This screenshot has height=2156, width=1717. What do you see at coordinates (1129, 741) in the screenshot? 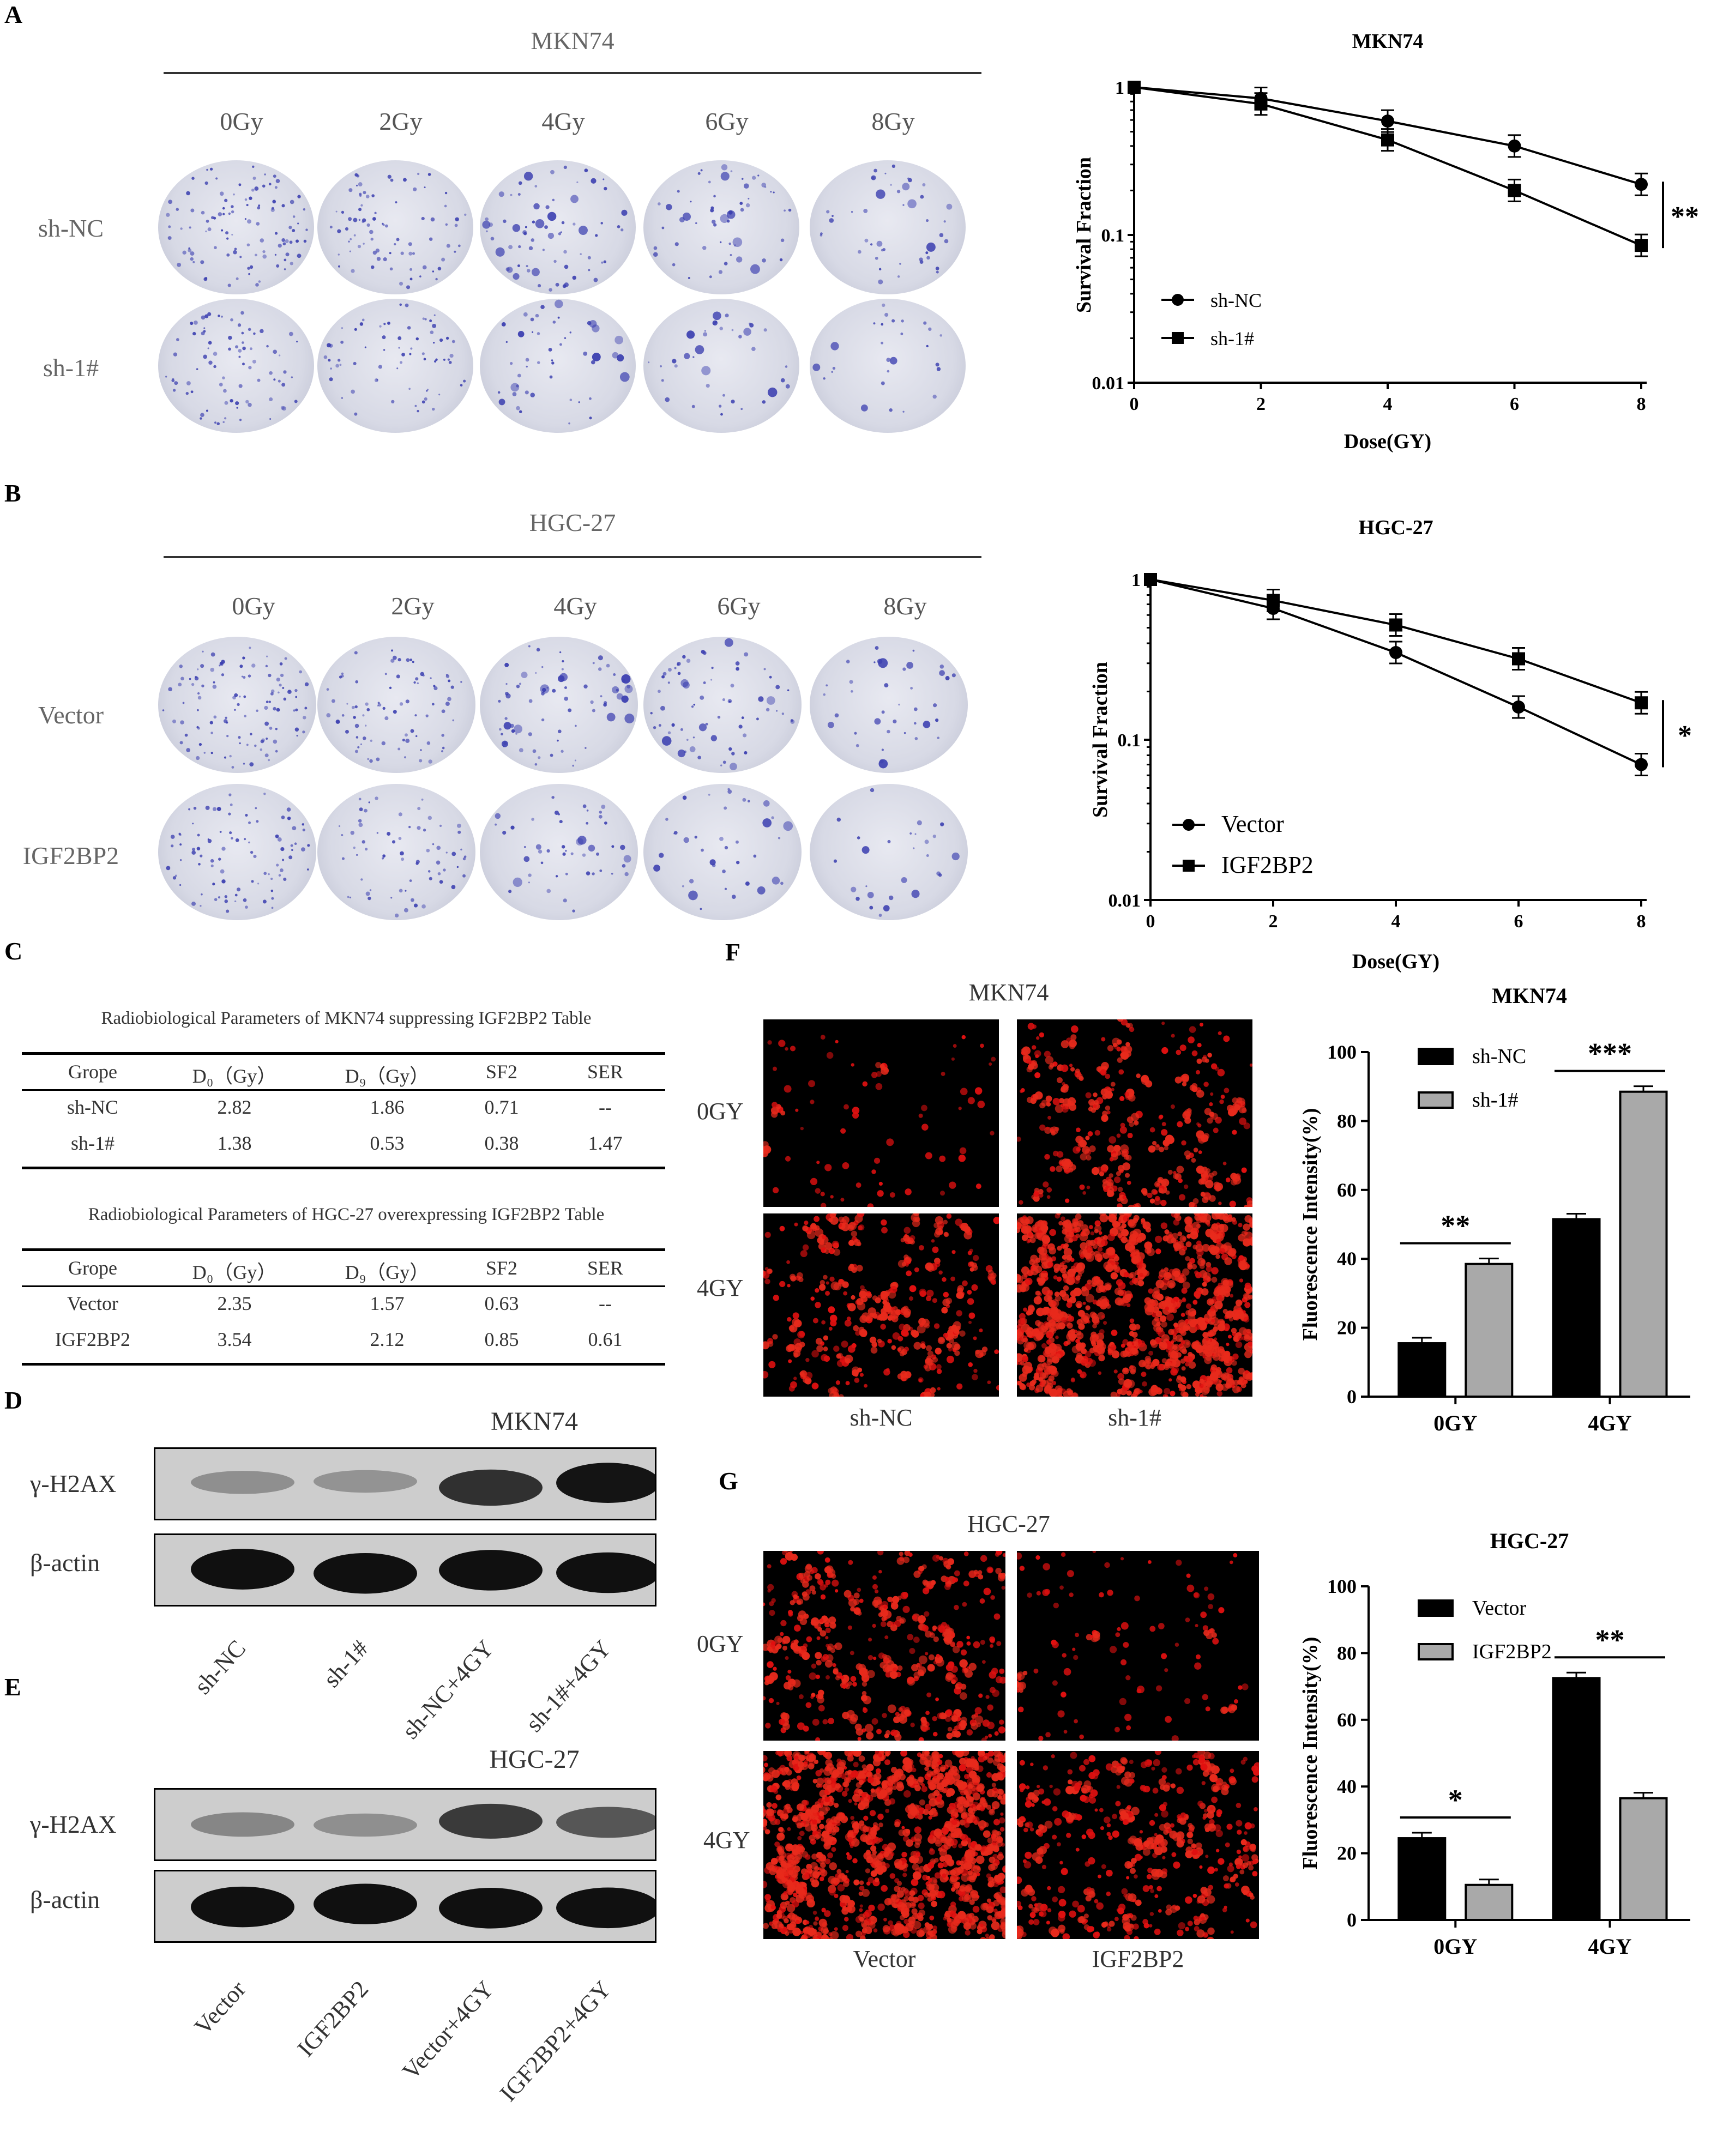
I see `y-tick-label: 0.1` at bounding box center [1129, 741].